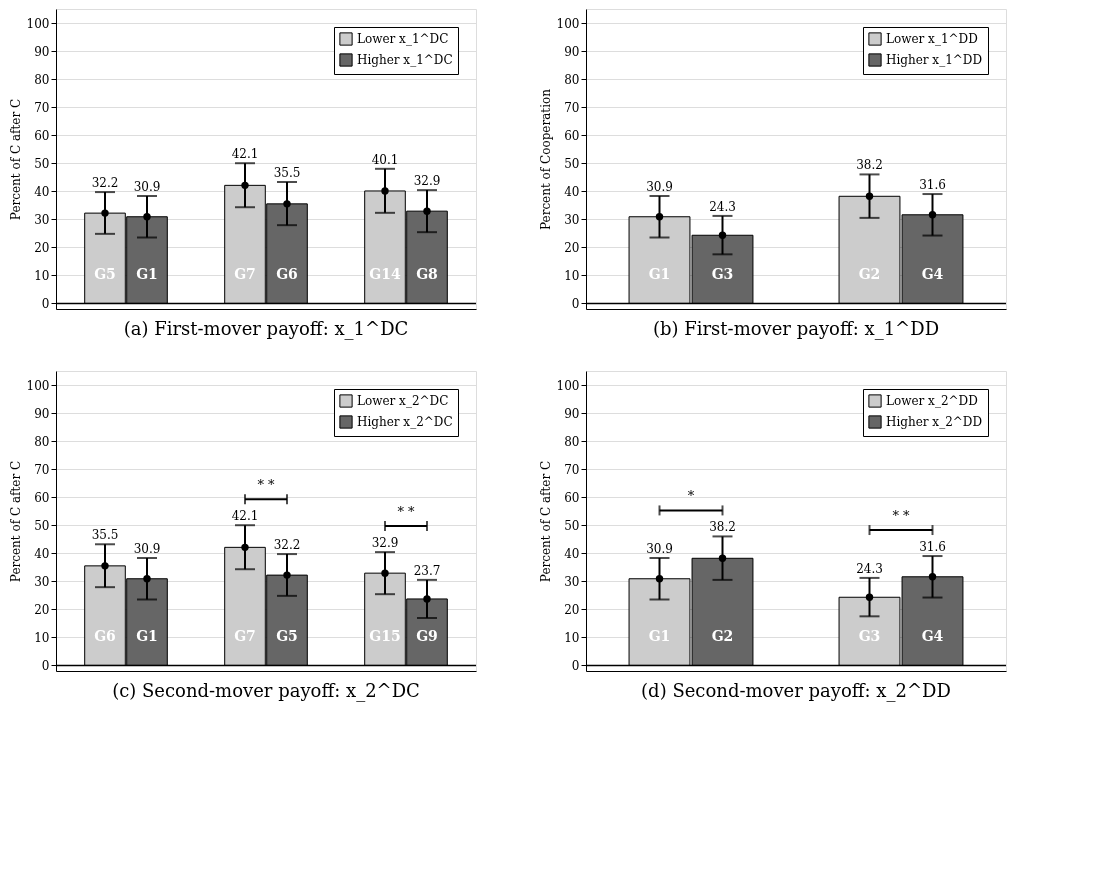  Describe the element at coordinates (427, 274) in the screenshot. I see `annotation: G8` at that location.